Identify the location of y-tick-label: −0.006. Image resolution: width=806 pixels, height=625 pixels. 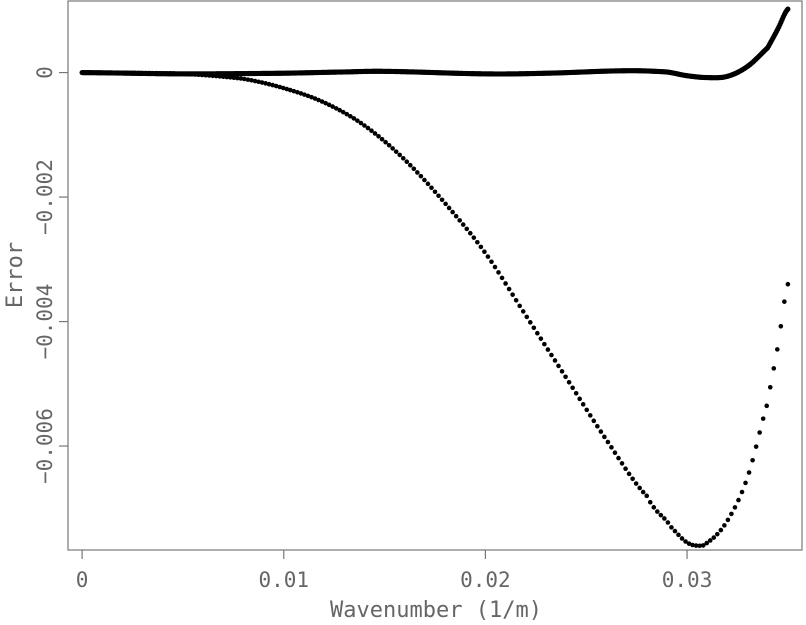
(45, 446).